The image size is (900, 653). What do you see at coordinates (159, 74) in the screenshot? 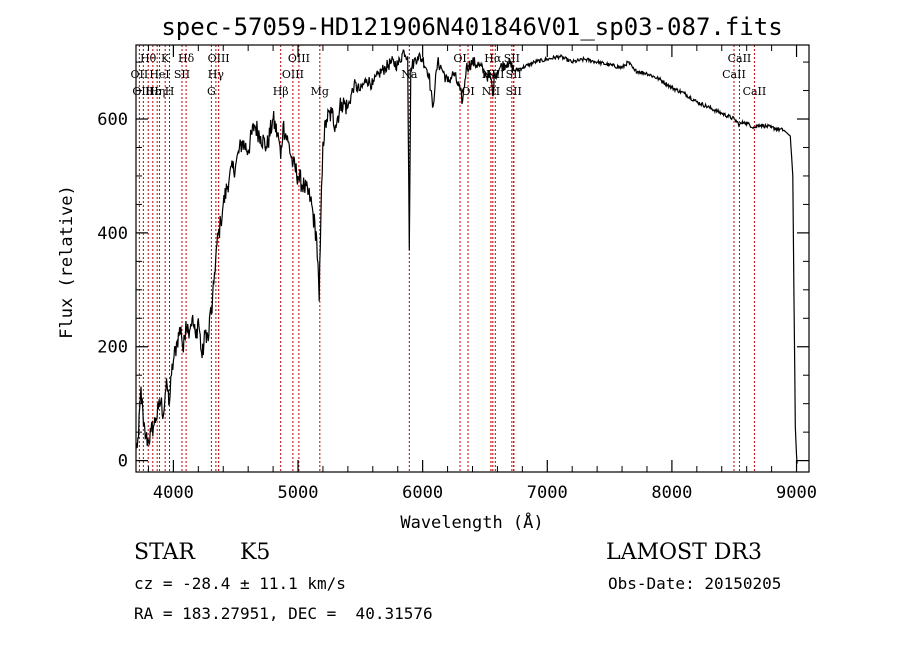
I see `spectral-line-label: HeI` at bounding box center [159, 74].